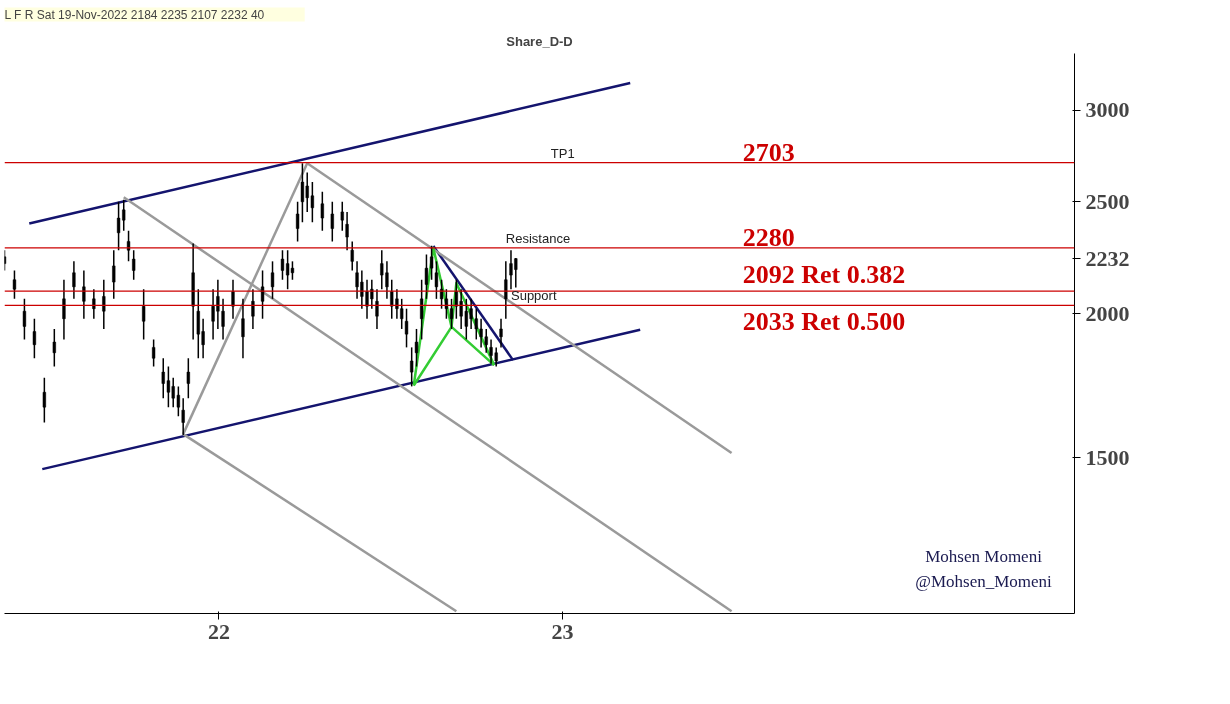 This screenshot has width=1230, height=704. Describe the element at coordinates (134, 14) in the screenshot. I see `text: L F R Sat 19-Nov-2022 2184 2235 2107 2232 40` at that location.